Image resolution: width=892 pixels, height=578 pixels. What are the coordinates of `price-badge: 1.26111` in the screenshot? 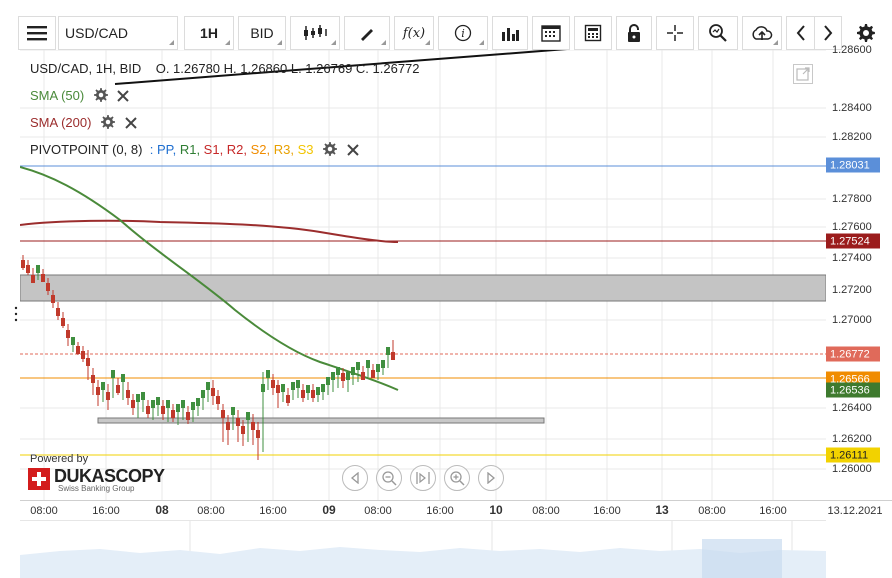 It's located at (853, 455).